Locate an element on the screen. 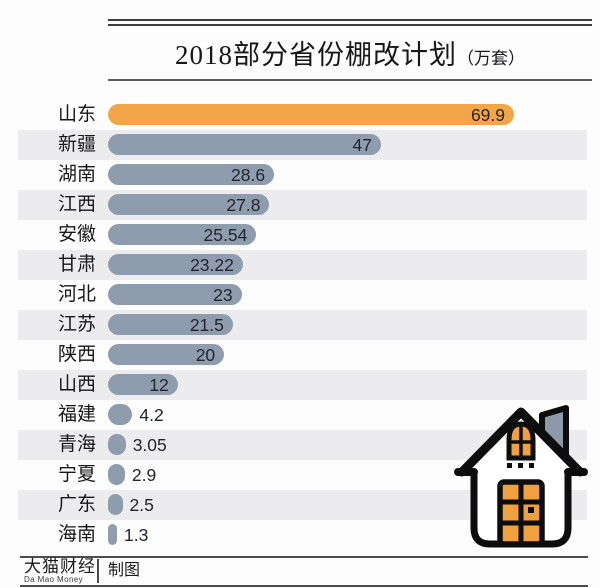 This screenshot has width=600, height=588. footer-top-rule is located at coordinates (304, 557).